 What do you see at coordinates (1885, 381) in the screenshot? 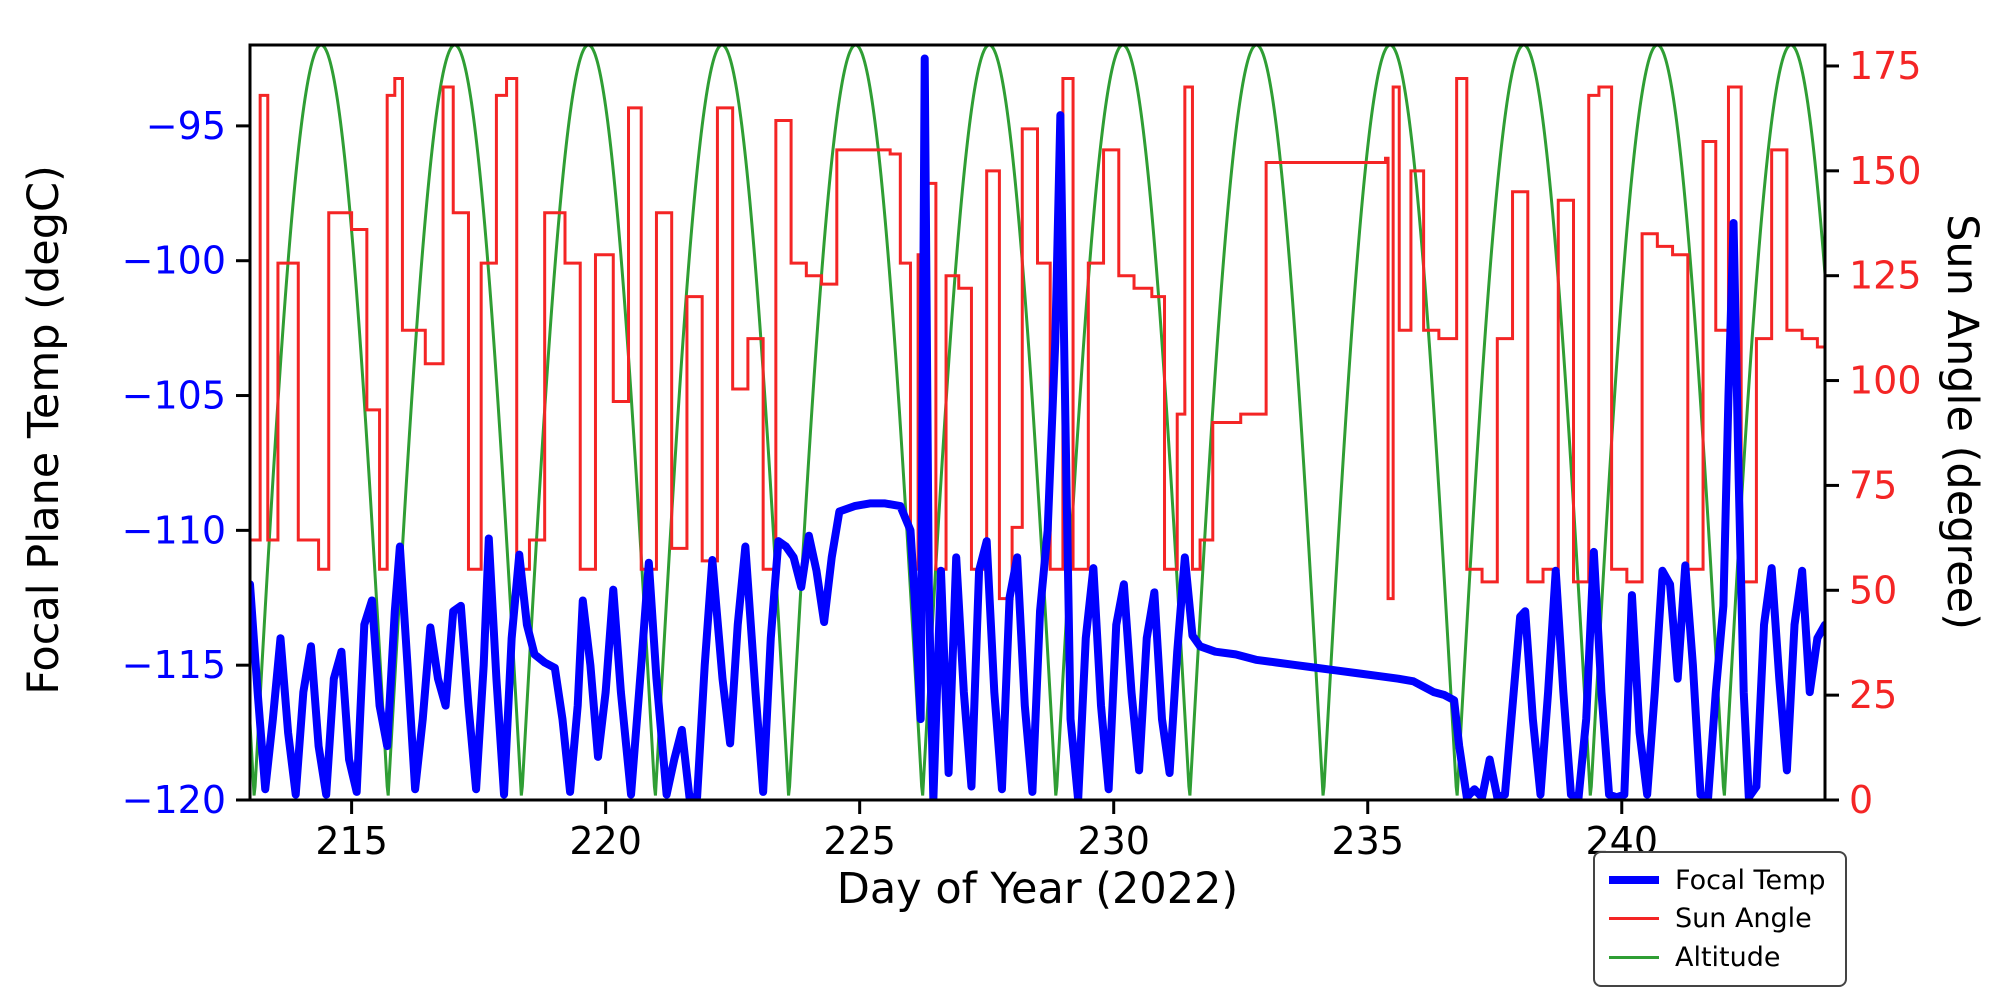
I see `right-tick-label: 100` at bounding box center [1885, 381].